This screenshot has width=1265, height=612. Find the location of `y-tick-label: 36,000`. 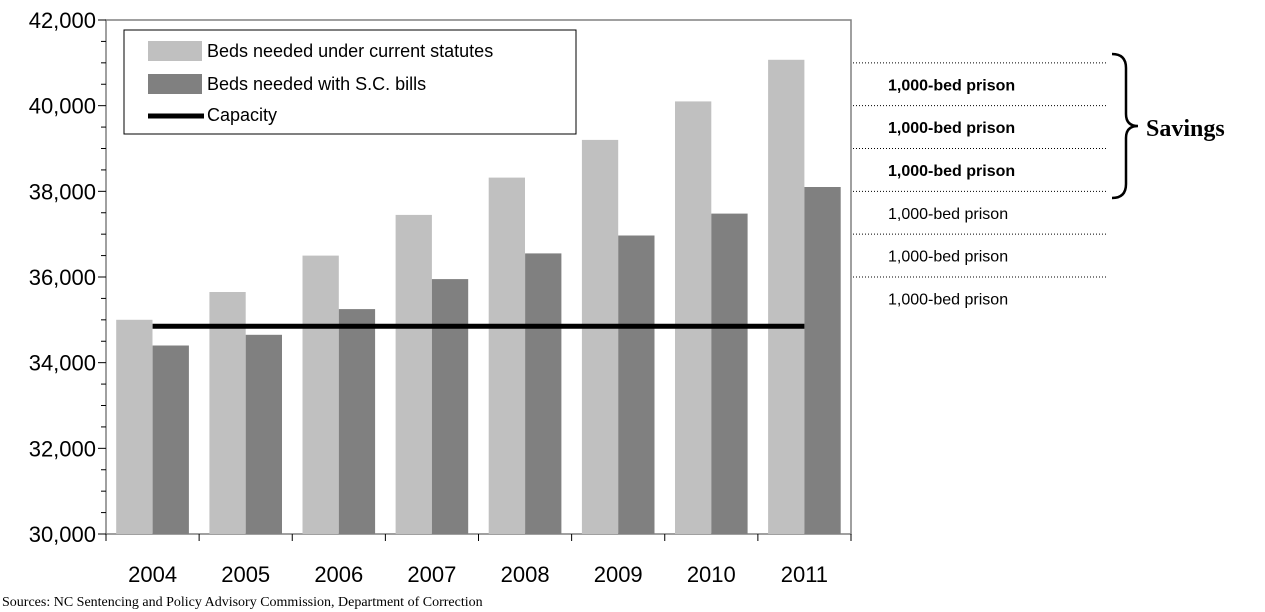

y-tick-label: 36,000 is located at coordinates (62, 277).